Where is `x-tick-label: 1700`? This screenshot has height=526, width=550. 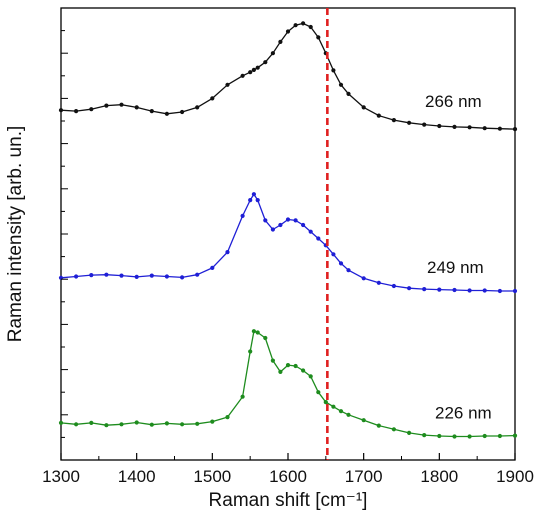 x-tick-label: 1700 is located at coordinates (364, 476).